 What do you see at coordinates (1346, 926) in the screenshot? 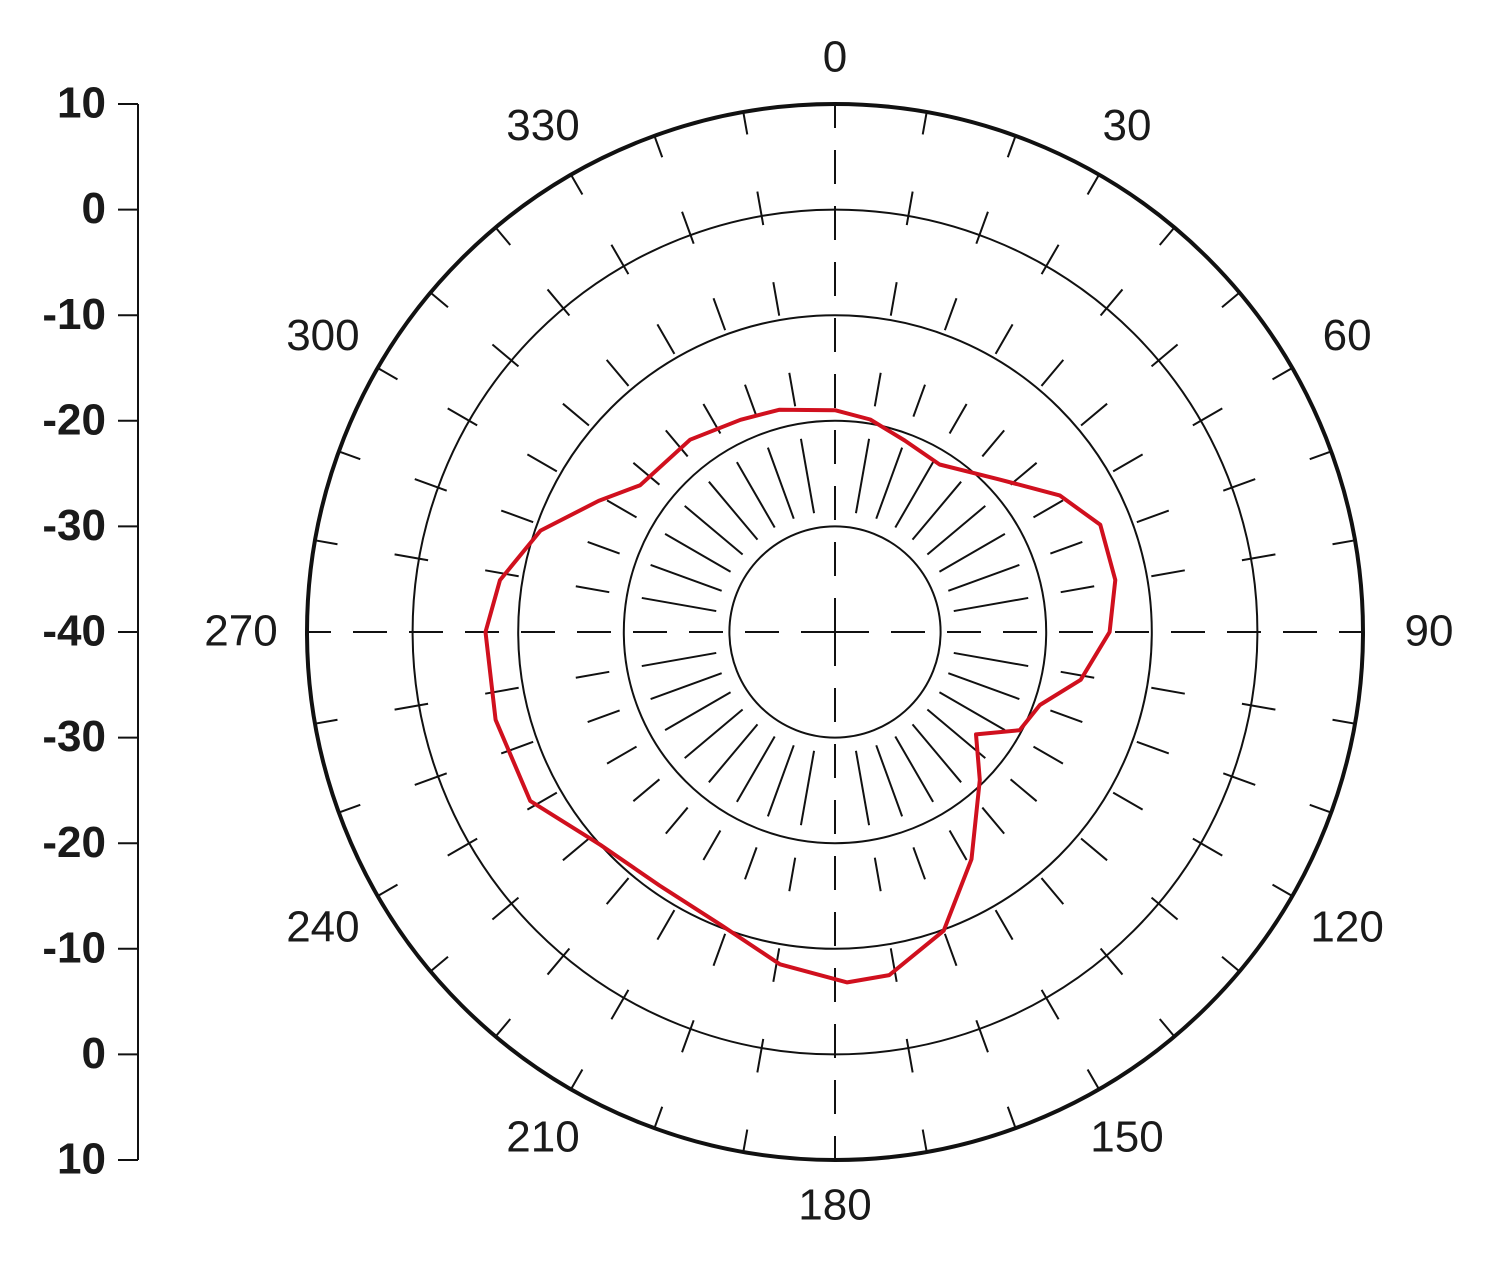
I see `theta-tick-label: 120` at bounding box center [1346, 926].